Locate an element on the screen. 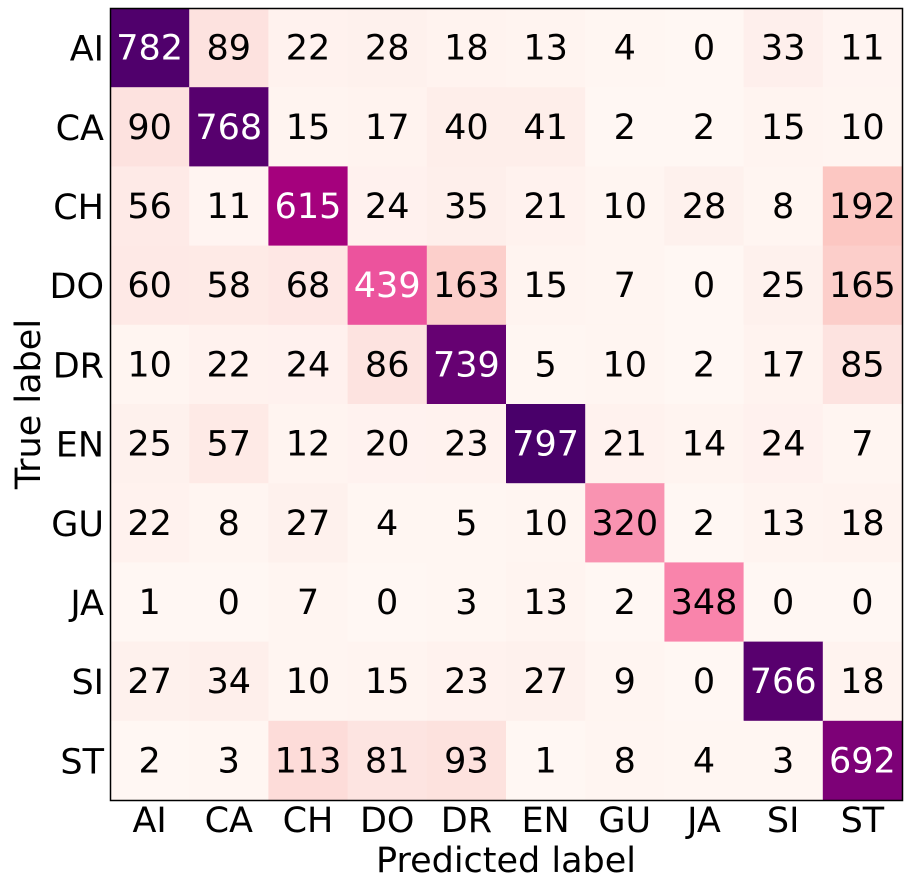  heatmap-cell-SI-JA is located at coordinates (704, 681).